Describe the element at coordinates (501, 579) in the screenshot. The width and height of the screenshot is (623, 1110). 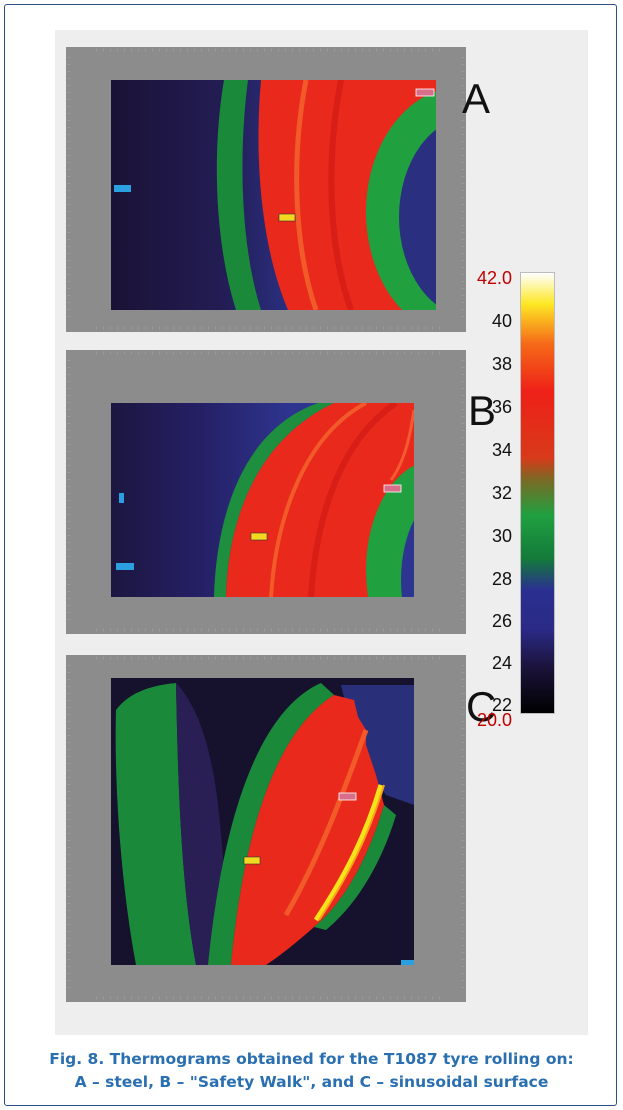
I see `scale-tick-label: 28` at that location.